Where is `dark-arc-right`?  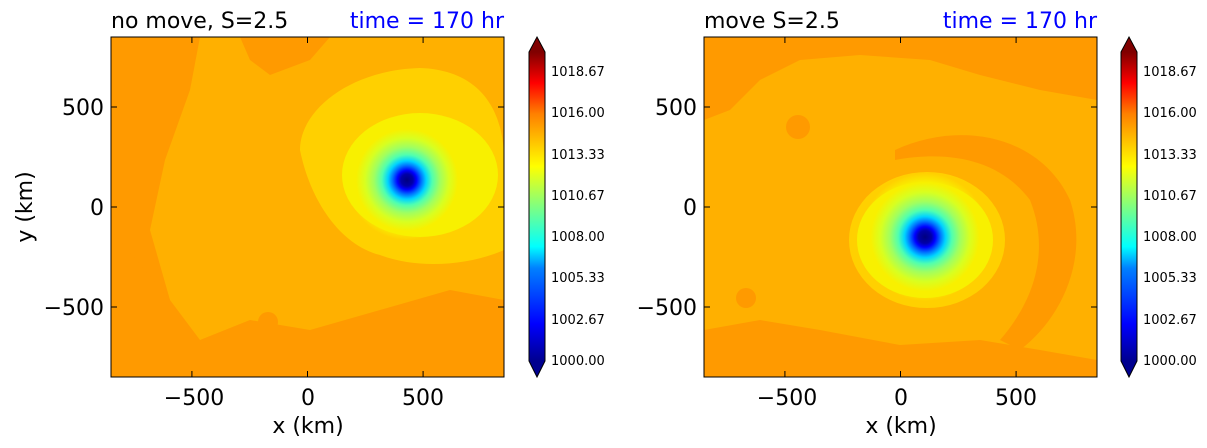 dark-arc-right is located at coordinates (986, 242).